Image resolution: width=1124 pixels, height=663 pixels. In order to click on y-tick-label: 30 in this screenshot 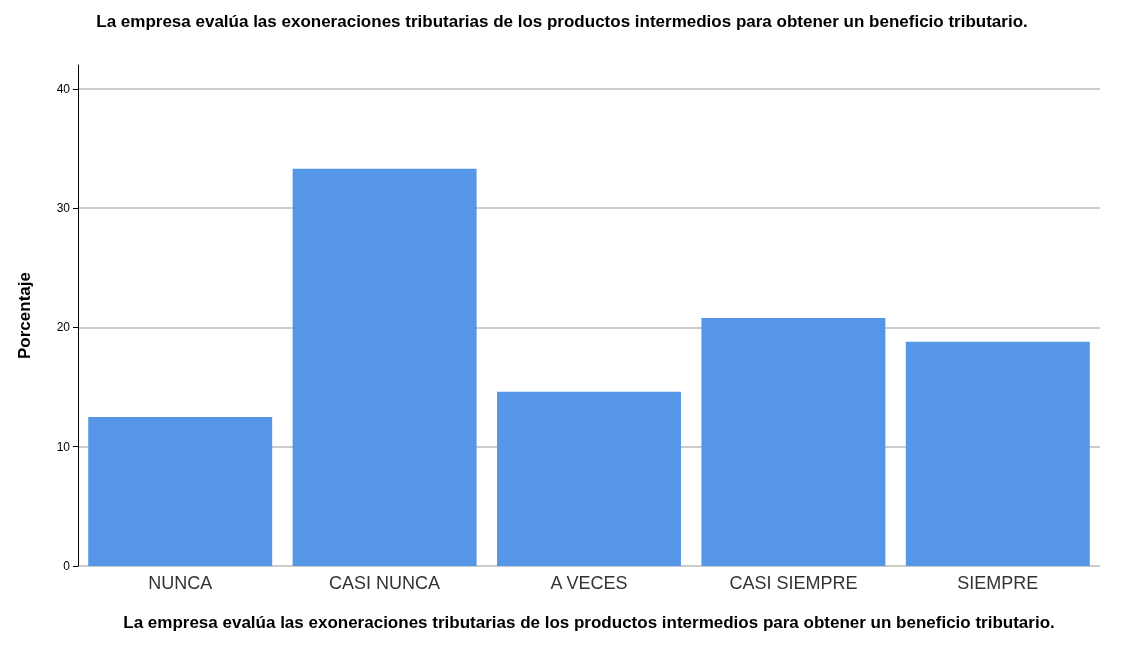, I will do `click(63, 208)`.